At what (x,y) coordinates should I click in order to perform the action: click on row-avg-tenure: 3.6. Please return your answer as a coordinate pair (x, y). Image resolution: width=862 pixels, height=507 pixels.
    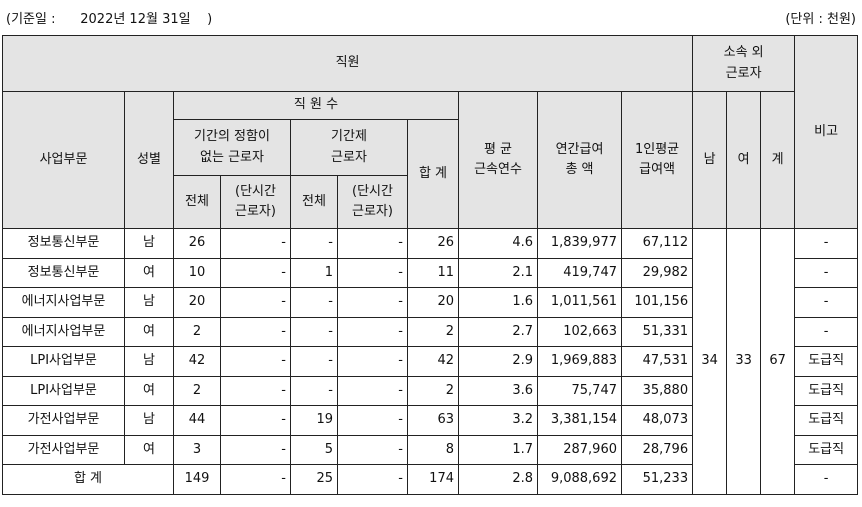
    Looking at the image, I should click on (498, 390).